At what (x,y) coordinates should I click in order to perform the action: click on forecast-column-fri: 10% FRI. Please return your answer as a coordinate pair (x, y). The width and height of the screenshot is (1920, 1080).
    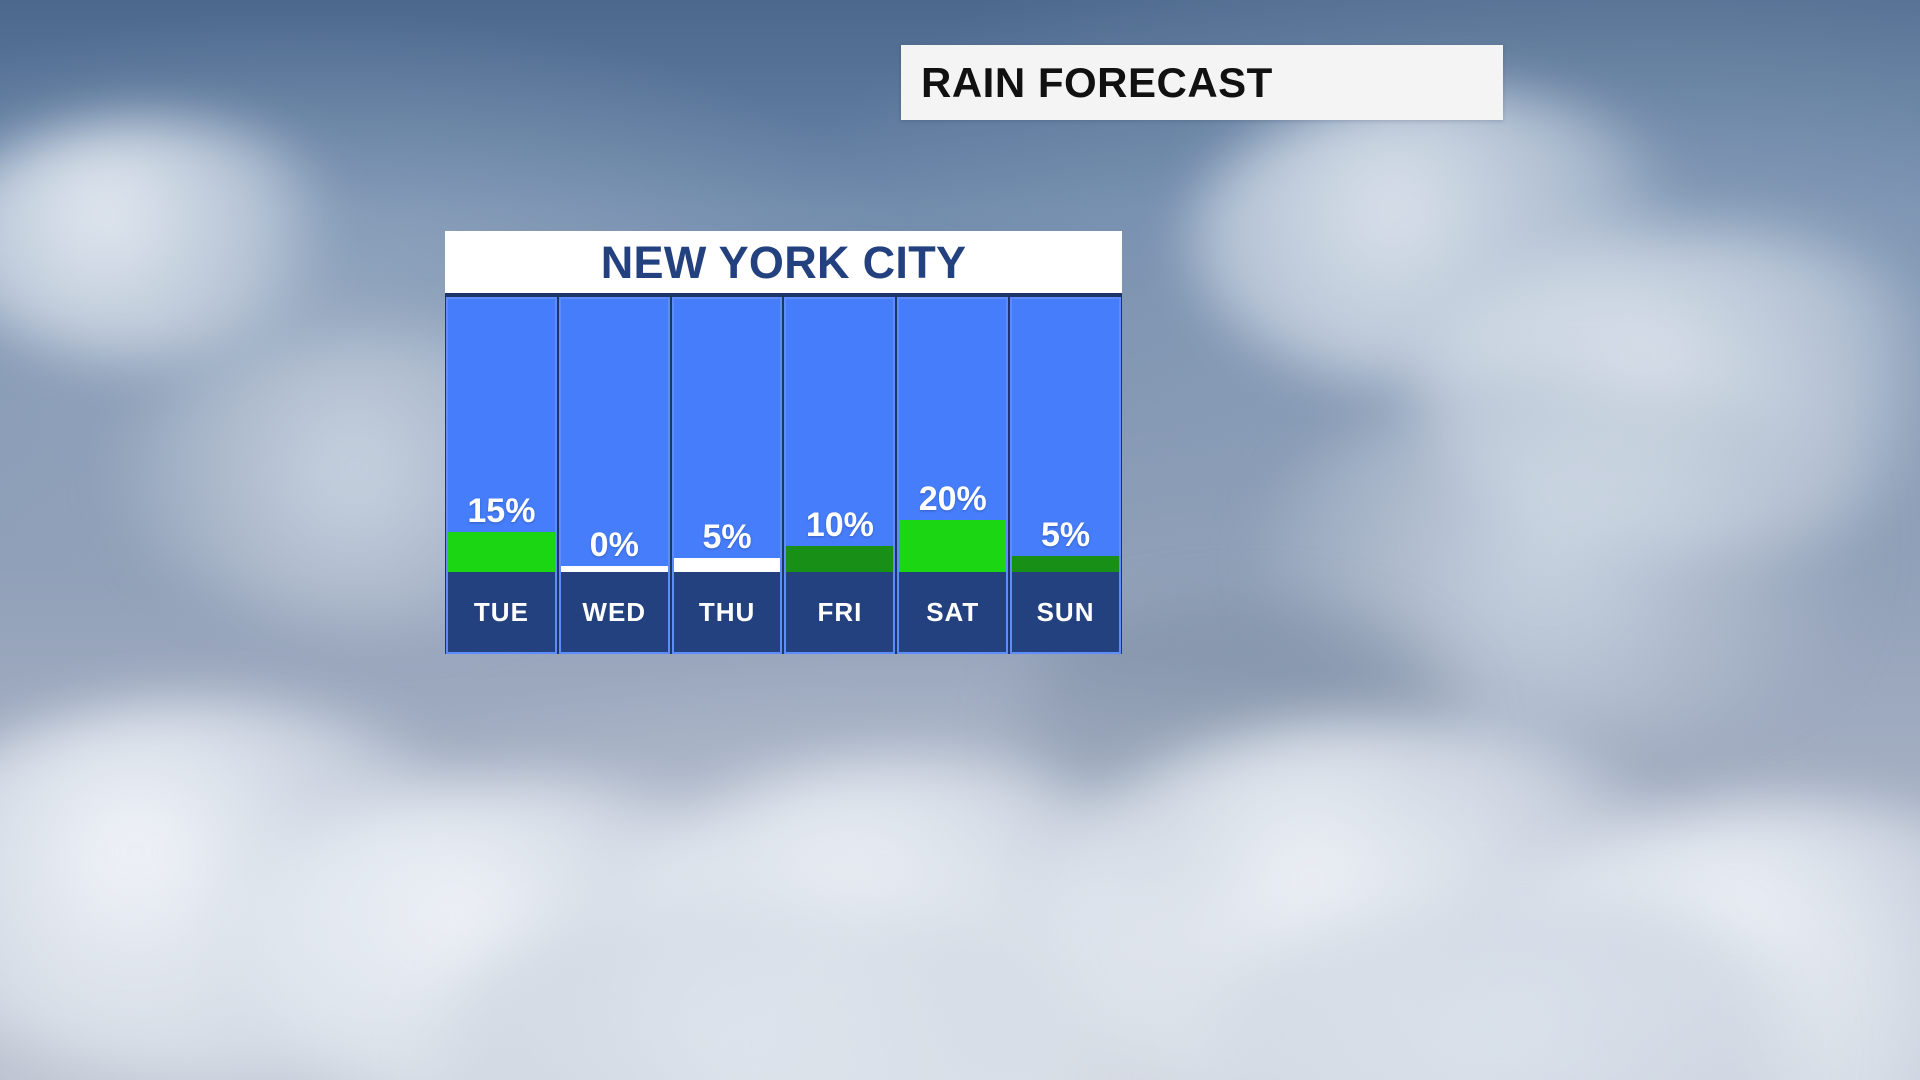
    Looking at the image, I should click on (840, 475).